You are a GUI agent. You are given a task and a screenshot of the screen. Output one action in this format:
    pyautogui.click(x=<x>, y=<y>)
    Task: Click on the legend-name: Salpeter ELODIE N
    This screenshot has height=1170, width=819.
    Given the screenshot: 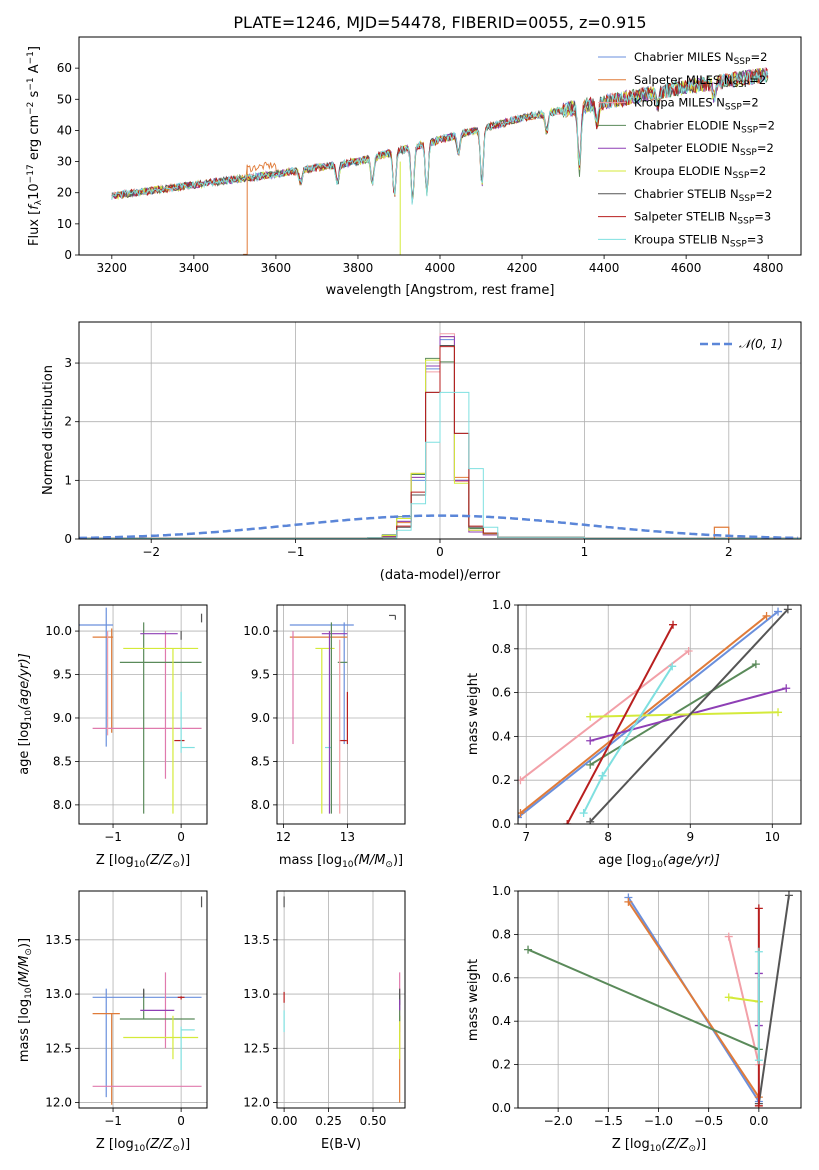 What is the action you would take?
    pyautogui.click(x=687, y=148)
    